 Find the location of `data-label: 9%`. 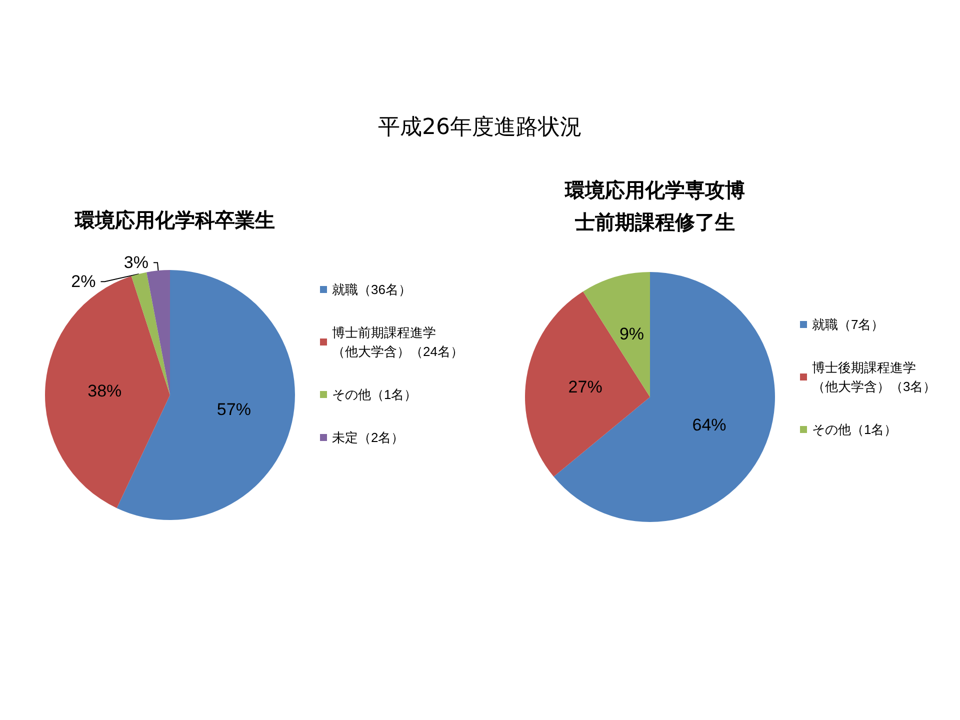

data-label: 9% is located at coordinates (631, 334).